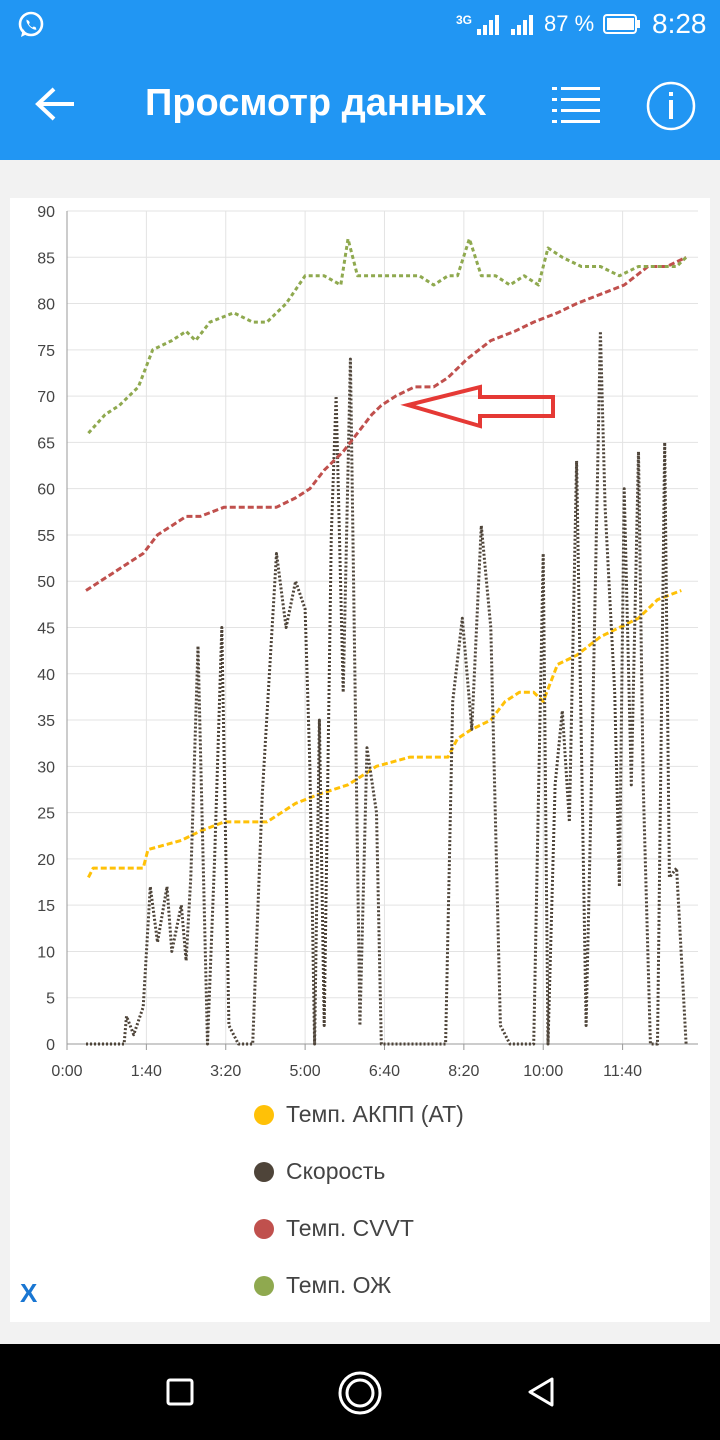 Image resolution: width=720 pixels, height=1440 pixels. Describe the element at coordinates (264, 1171) in the screenshot. I see `legend-dot-speed` at that location.